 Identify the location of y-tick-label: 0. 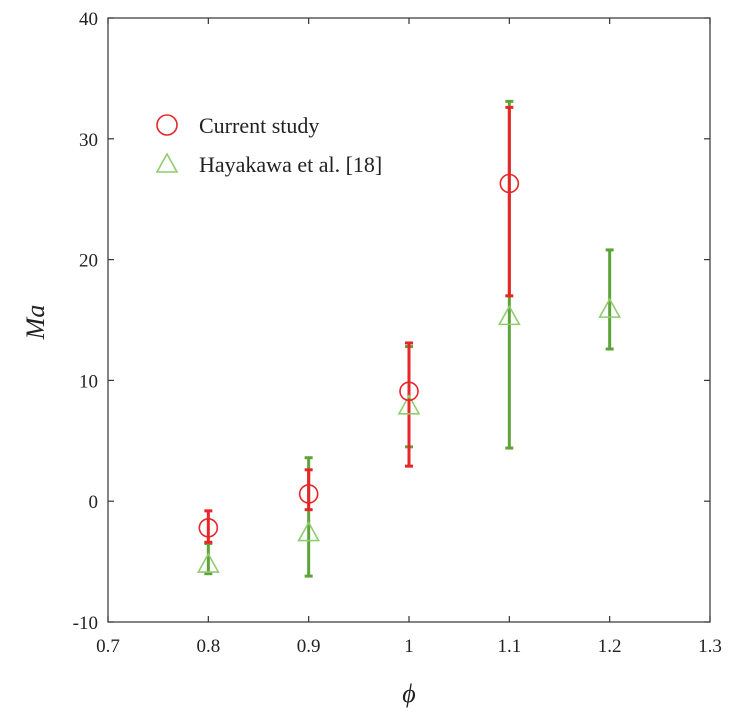
(94, 502).